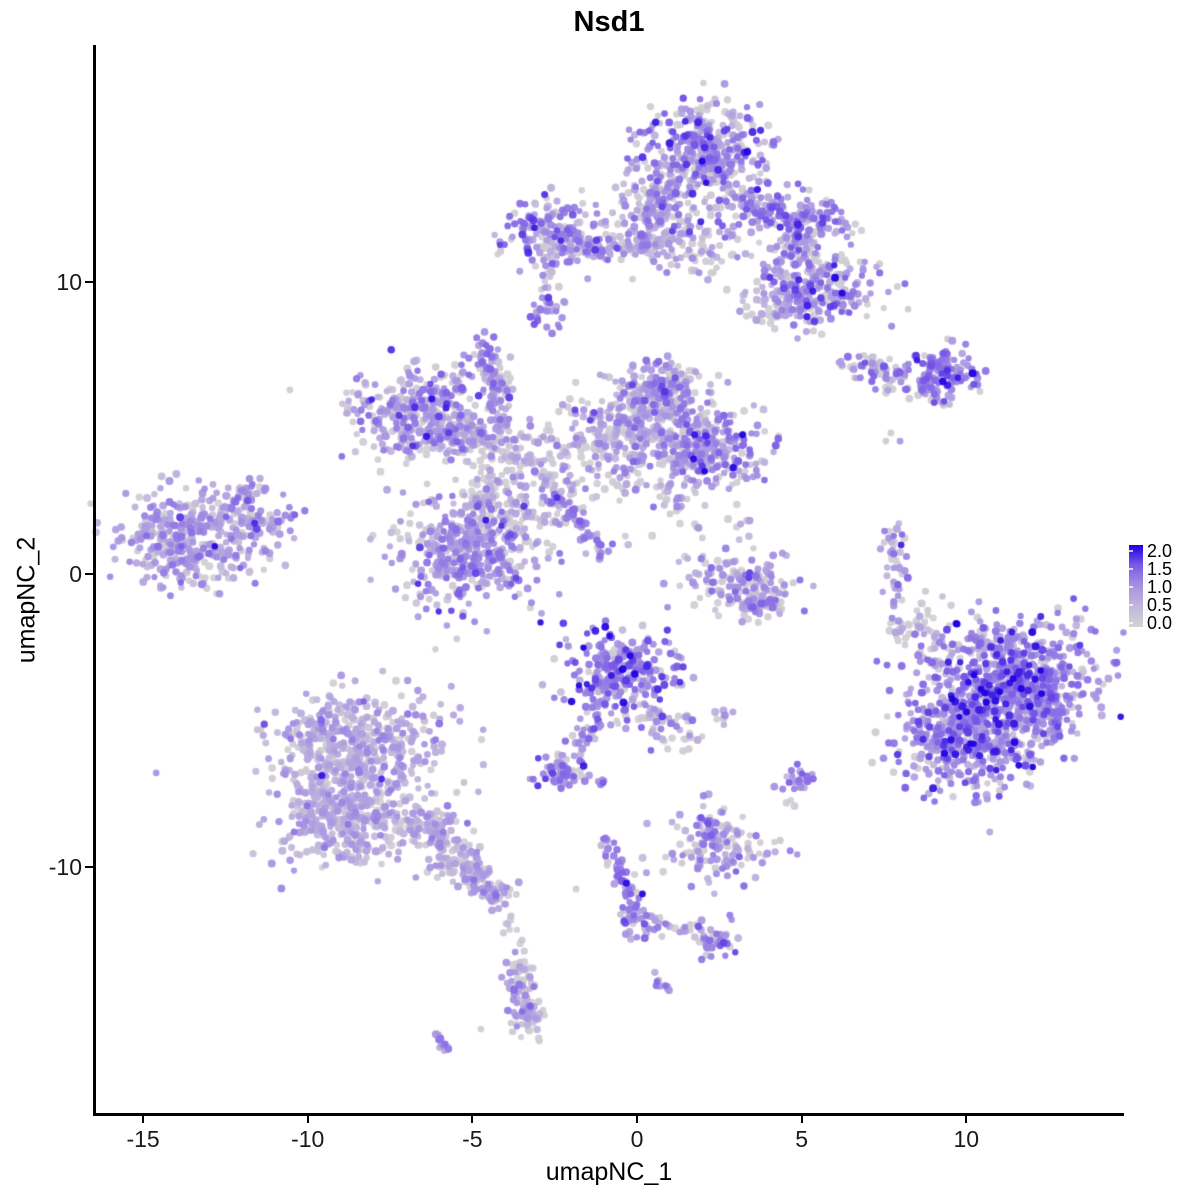  I want to click on plot-title: Nsd1, so click(609, 22).